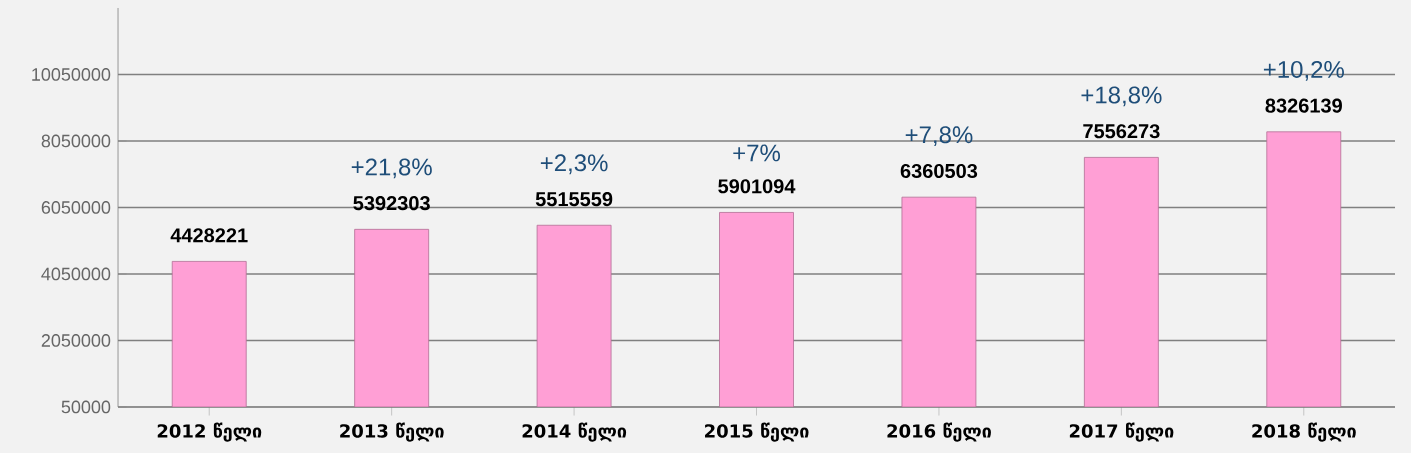 This screenshot has width=1411, height=453. Describe the element at coordinates (939, 136) in the screenshot. I see `annotation: +7,8%` at that location.